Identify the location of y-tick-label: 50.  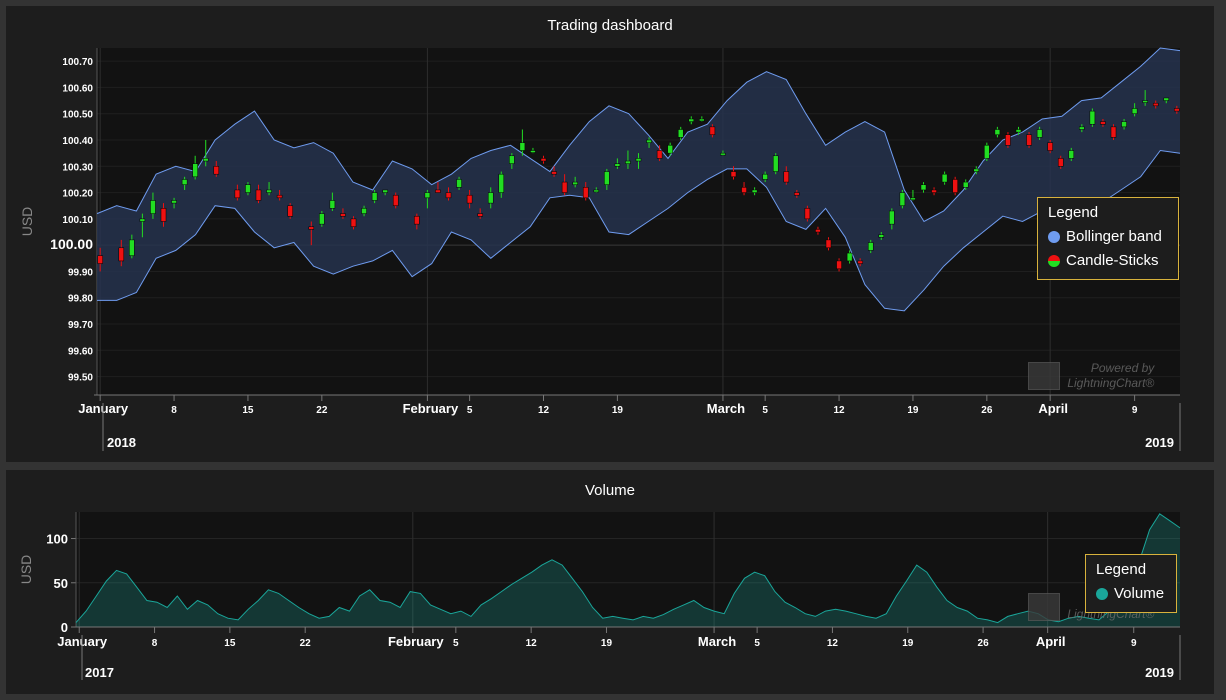
(61, 583).